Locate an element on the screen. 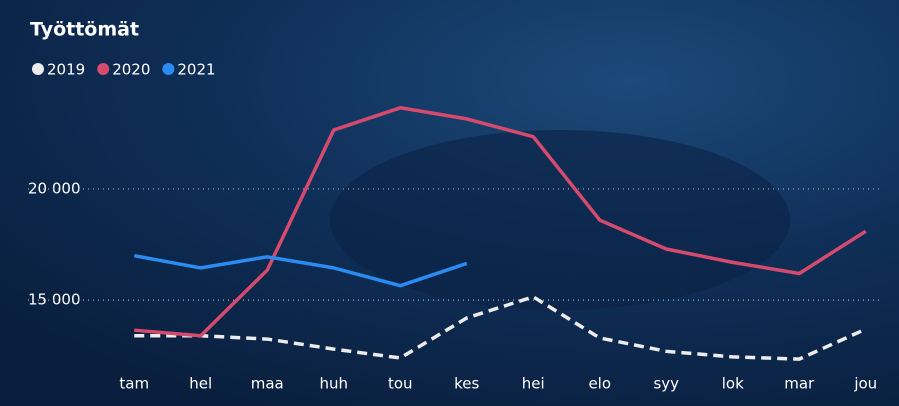  x-tick-label: lok is located at coordinates (733, 384).